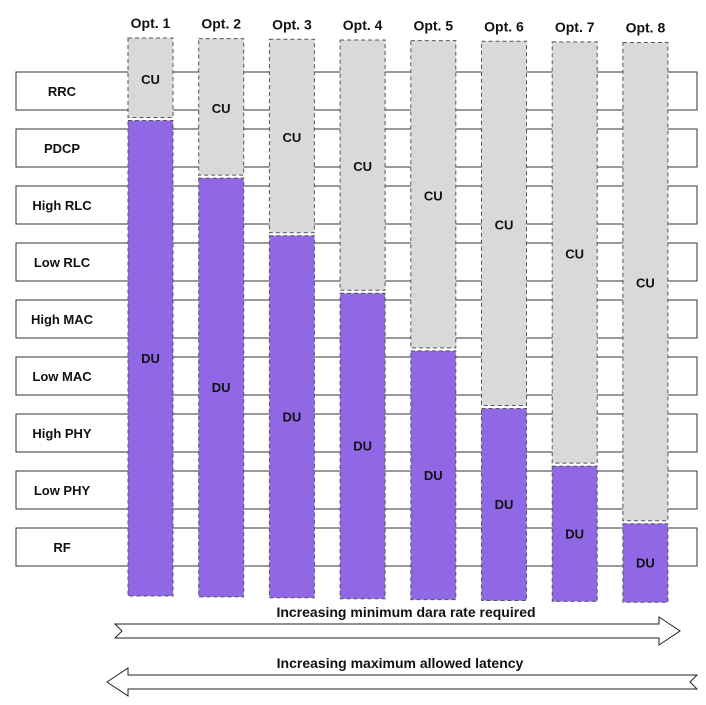  I want to click on right-arrow-shape, so click(397, 631).